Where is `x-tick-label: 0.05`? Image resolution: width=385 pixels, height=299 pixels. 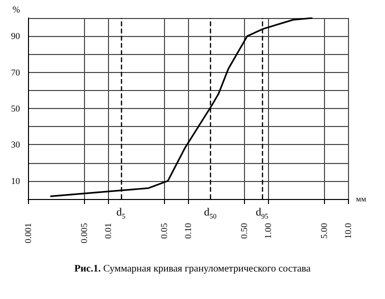
x-tick-label: 0.05 is located at coordinates (163, 230).